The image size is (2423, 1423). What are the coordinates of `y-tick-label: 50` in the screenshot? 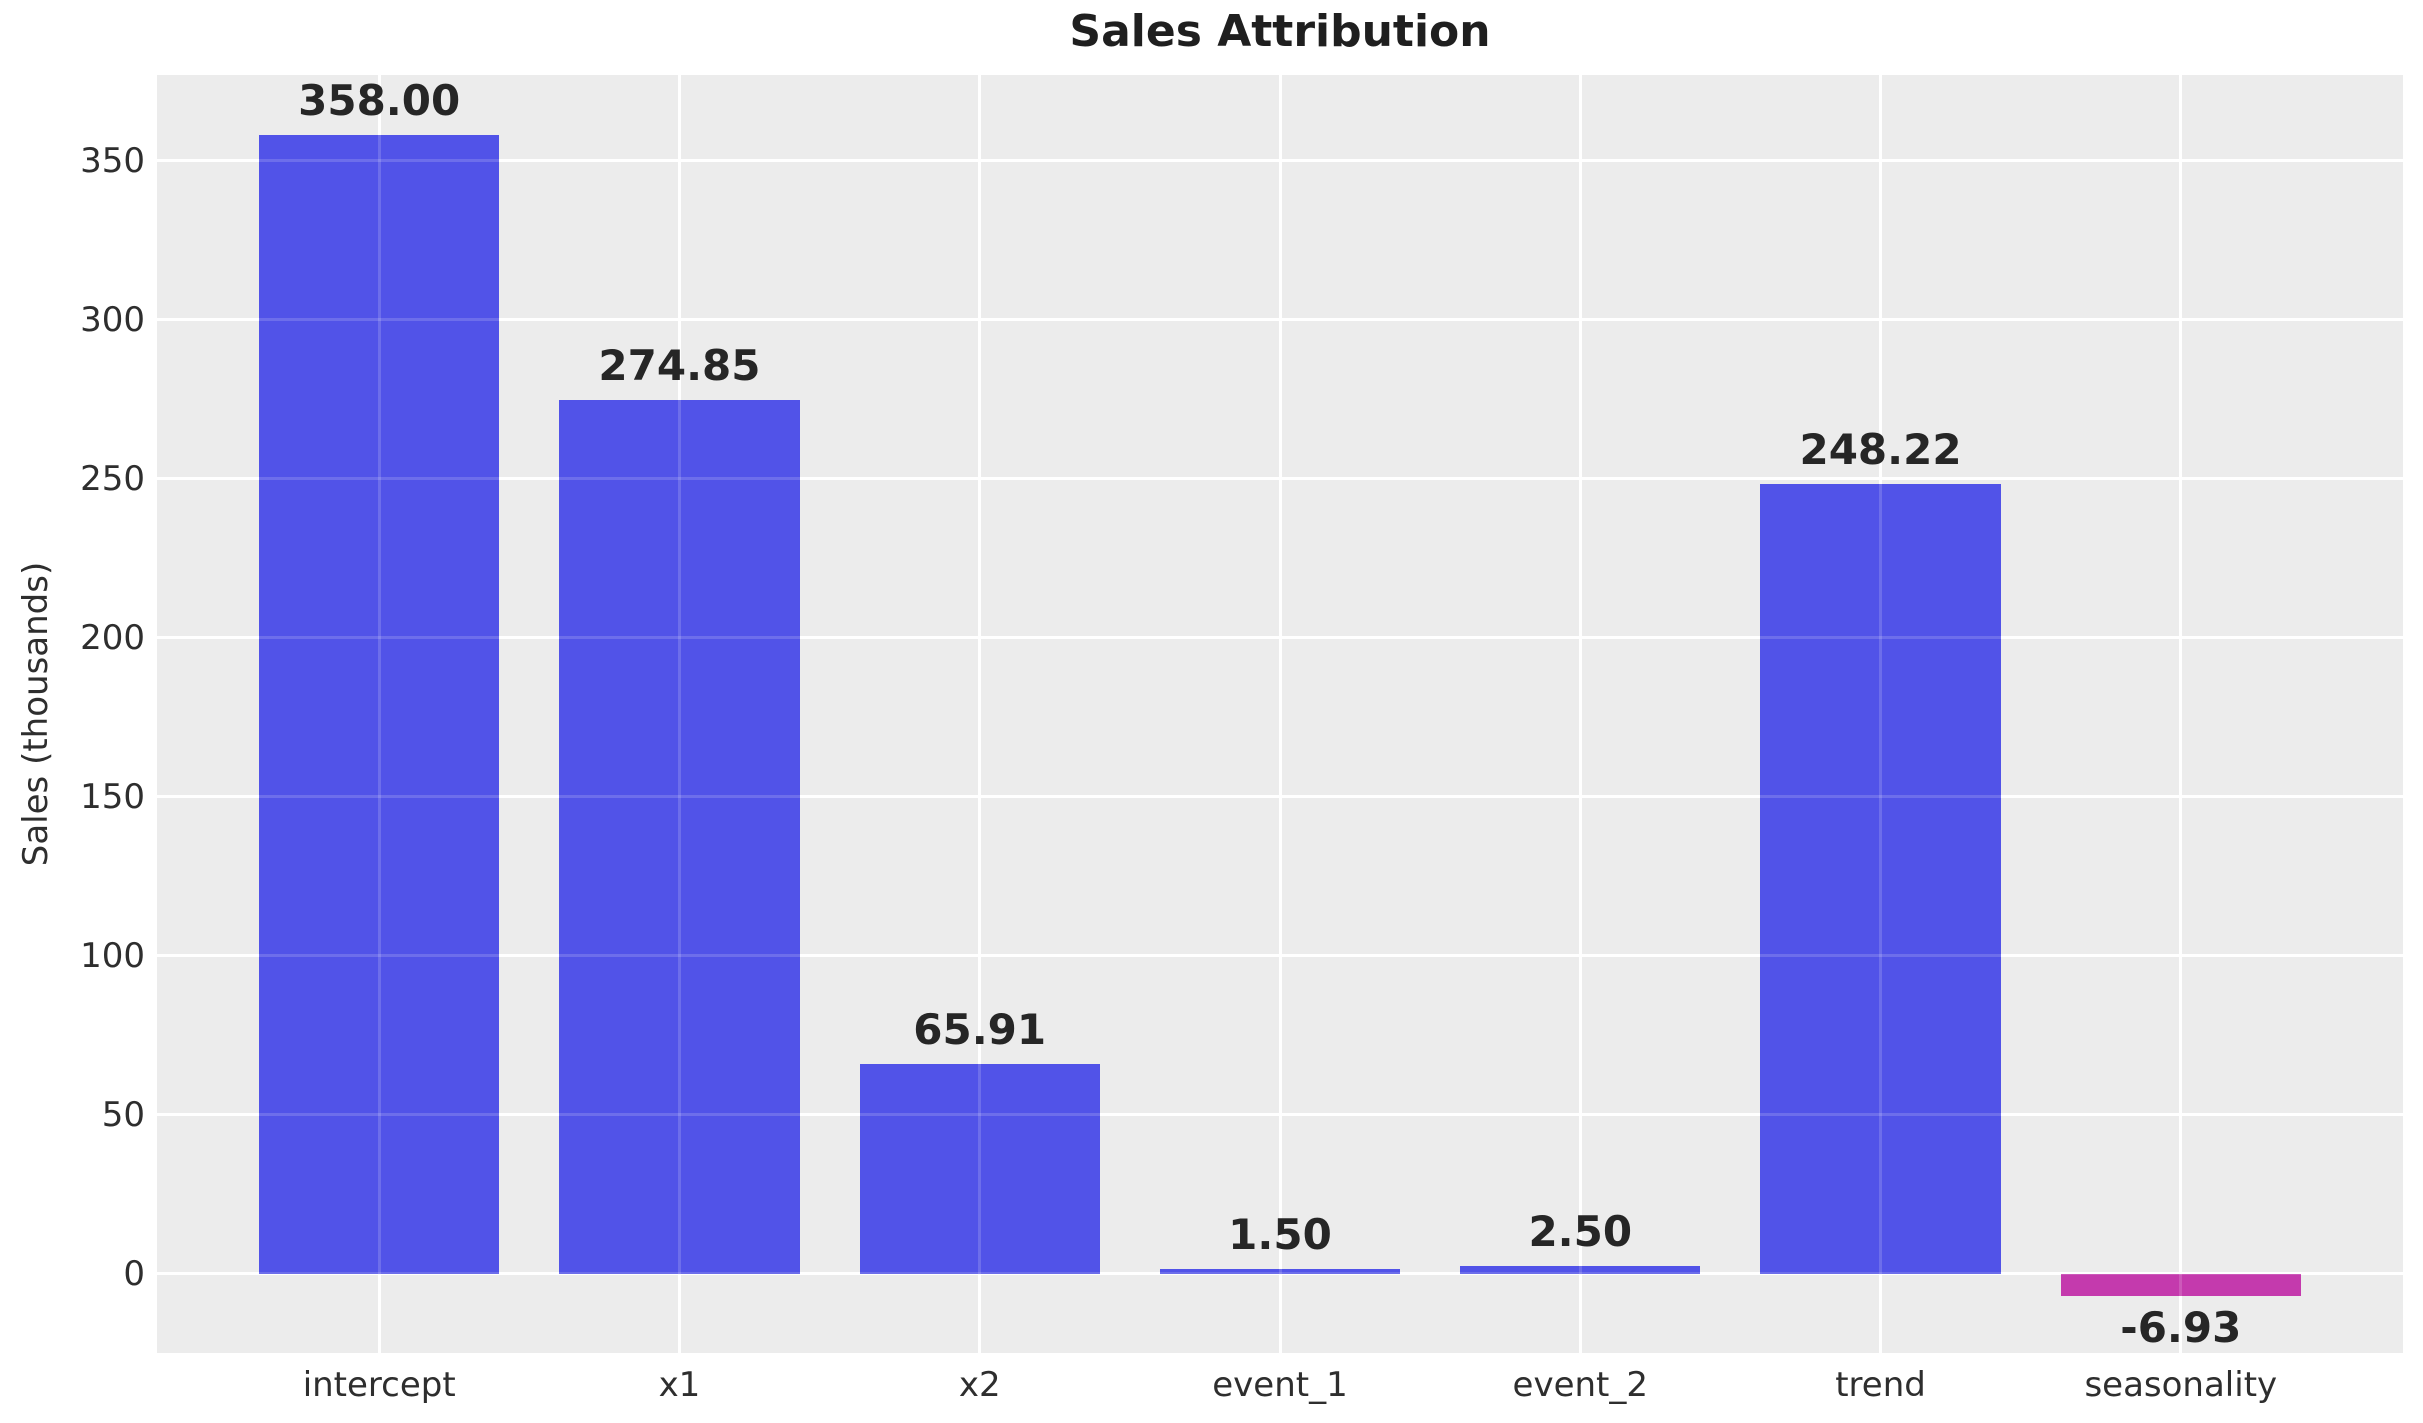 It's located at (123, 1114).